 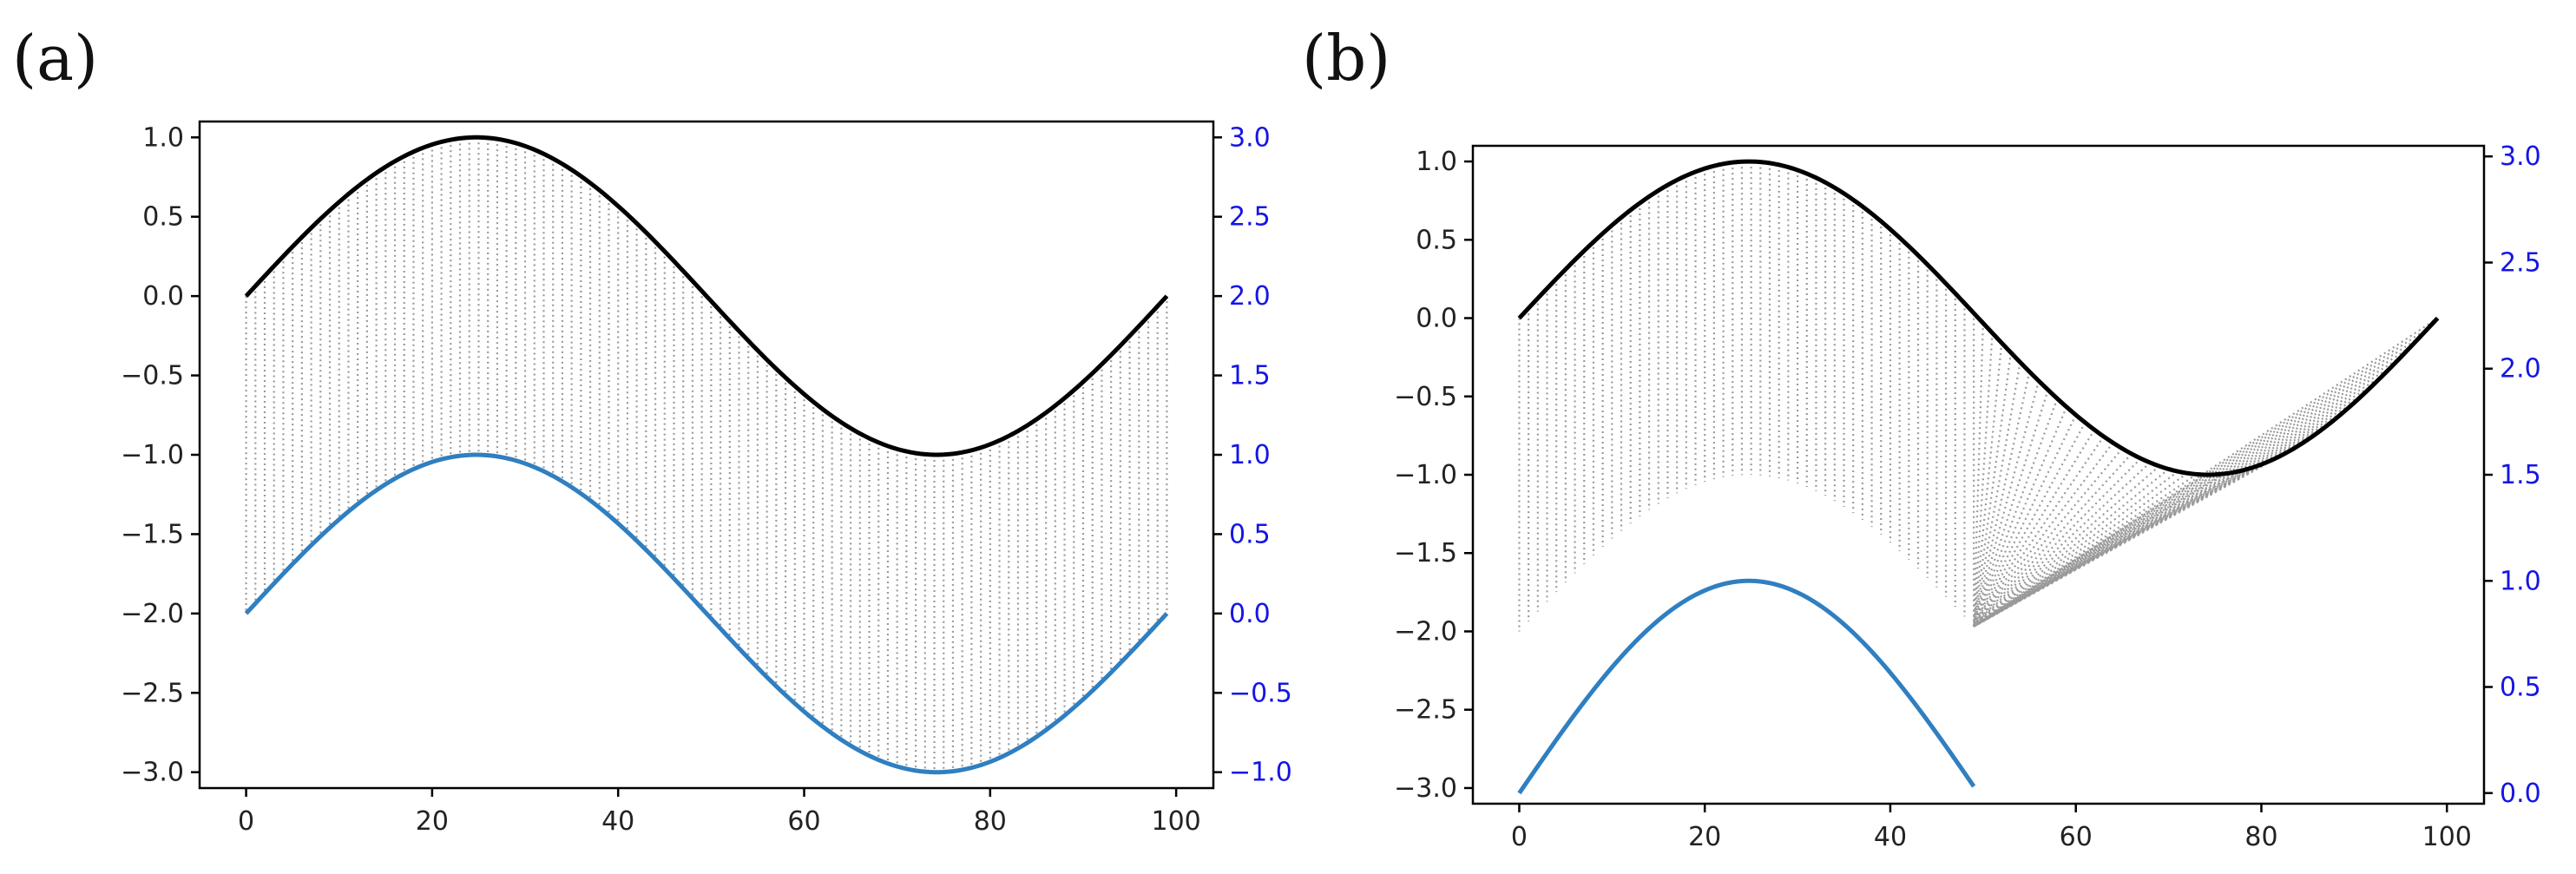 I want to click on series-line-x2-a, so click(x=706, y=613).